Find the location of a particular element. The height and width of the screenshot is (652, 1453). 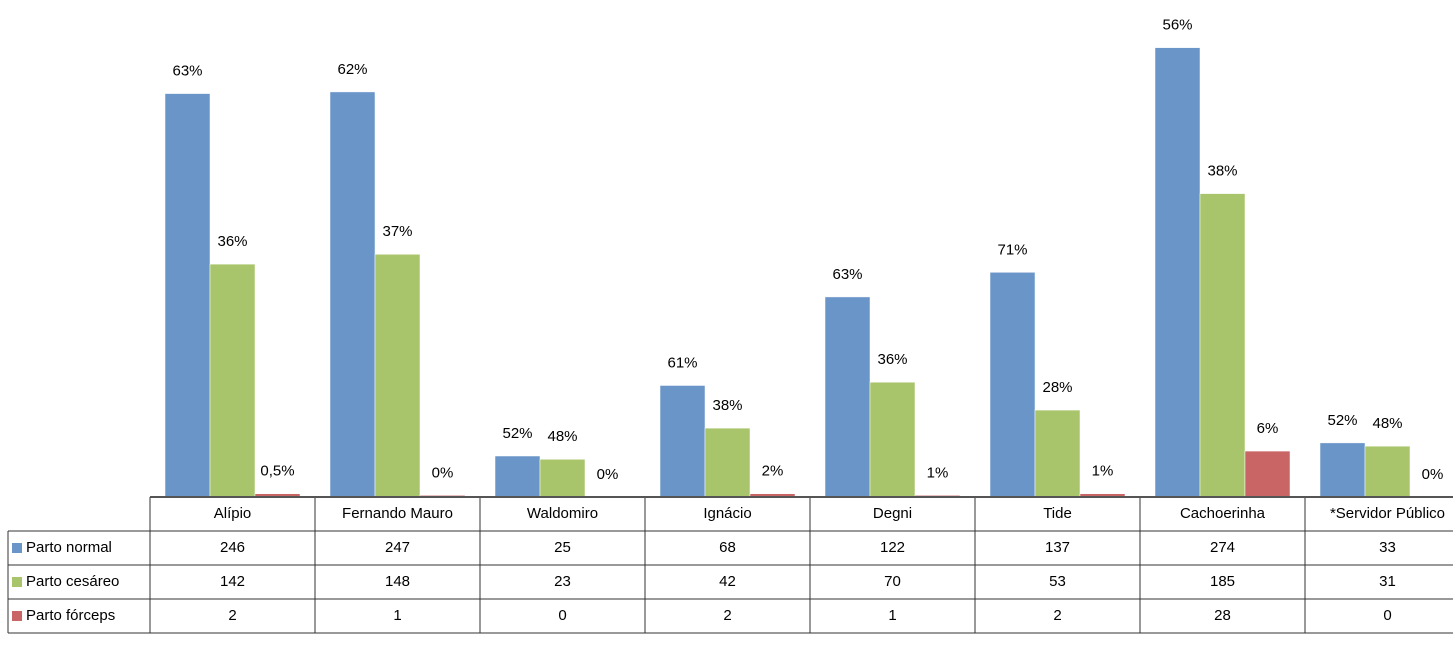

category-label: Cachoerinha is located at coordinates (1223, 513).